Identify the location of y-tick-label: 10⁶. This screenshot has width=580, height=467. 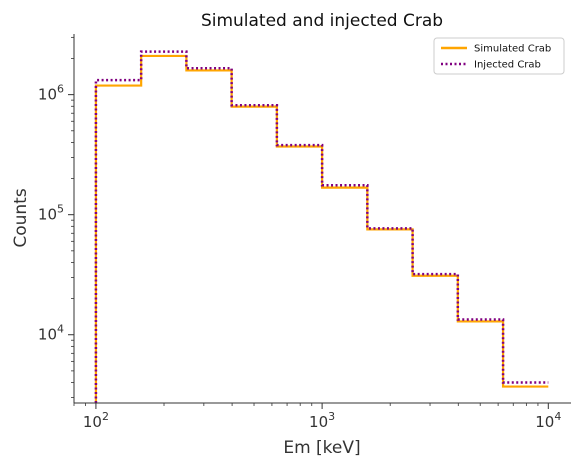
(51, 93).